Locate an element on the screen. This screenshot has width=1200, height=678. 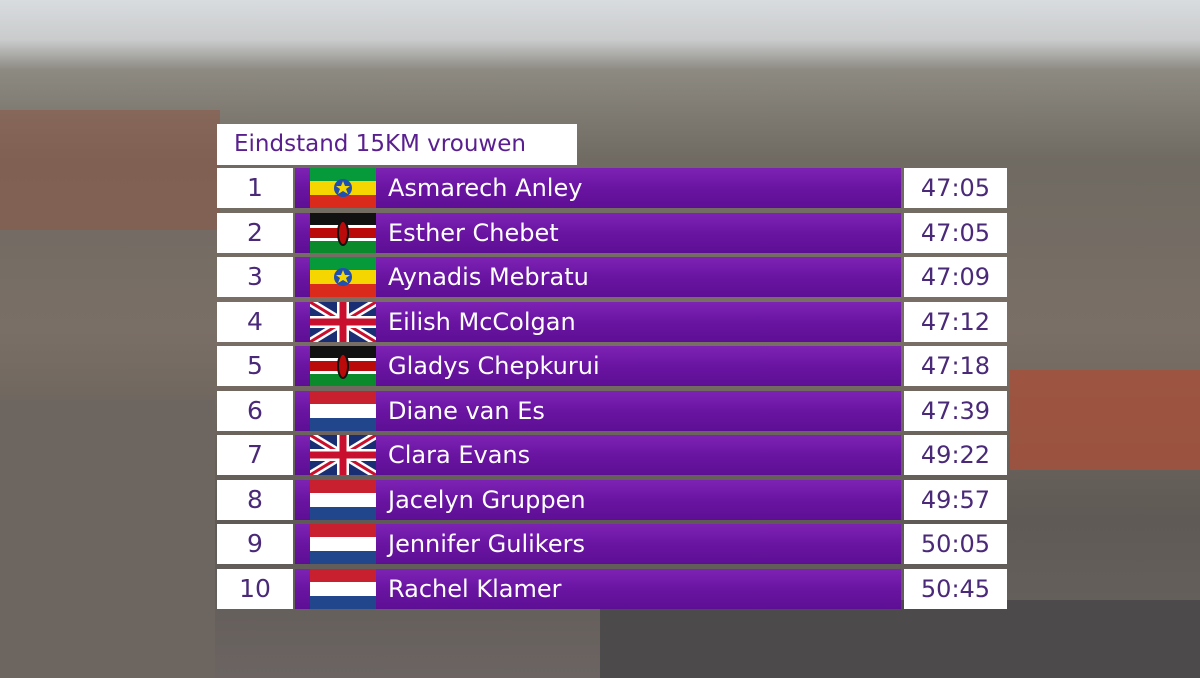
athlete-name: Eilish McColgan is located at coordinates (482, 321).